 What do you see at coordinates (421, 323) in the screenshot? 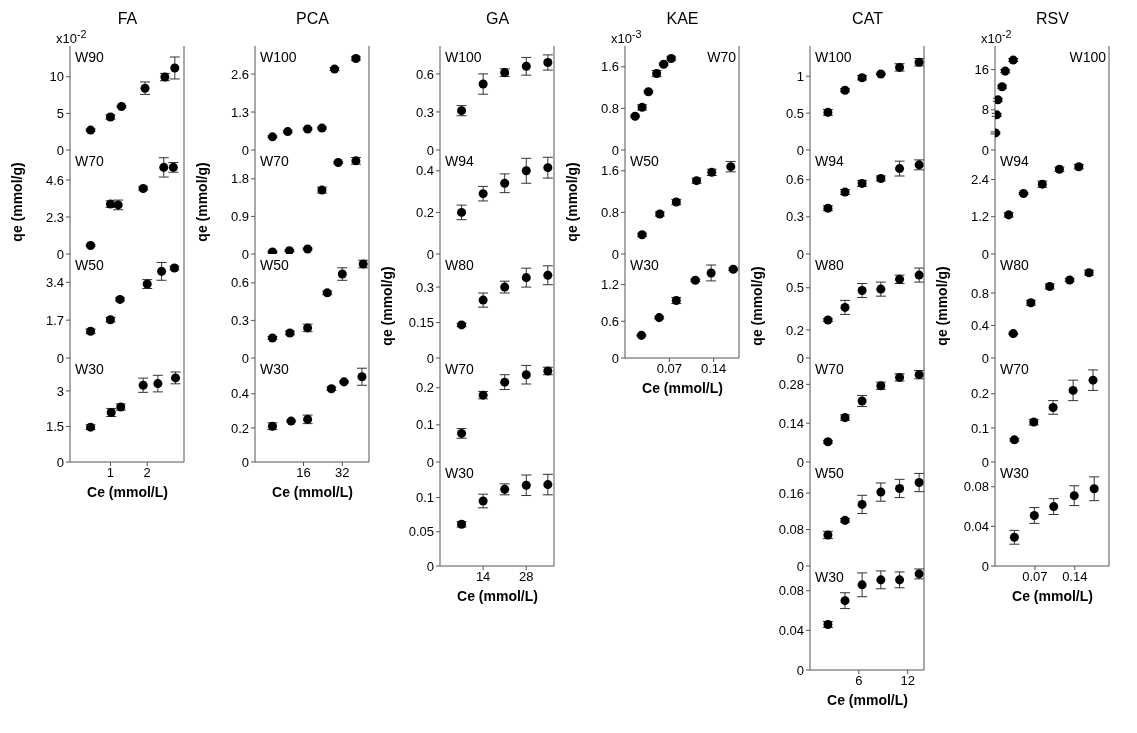
I see `y-tick-label: 0.15` at bounding box center [421, 323].